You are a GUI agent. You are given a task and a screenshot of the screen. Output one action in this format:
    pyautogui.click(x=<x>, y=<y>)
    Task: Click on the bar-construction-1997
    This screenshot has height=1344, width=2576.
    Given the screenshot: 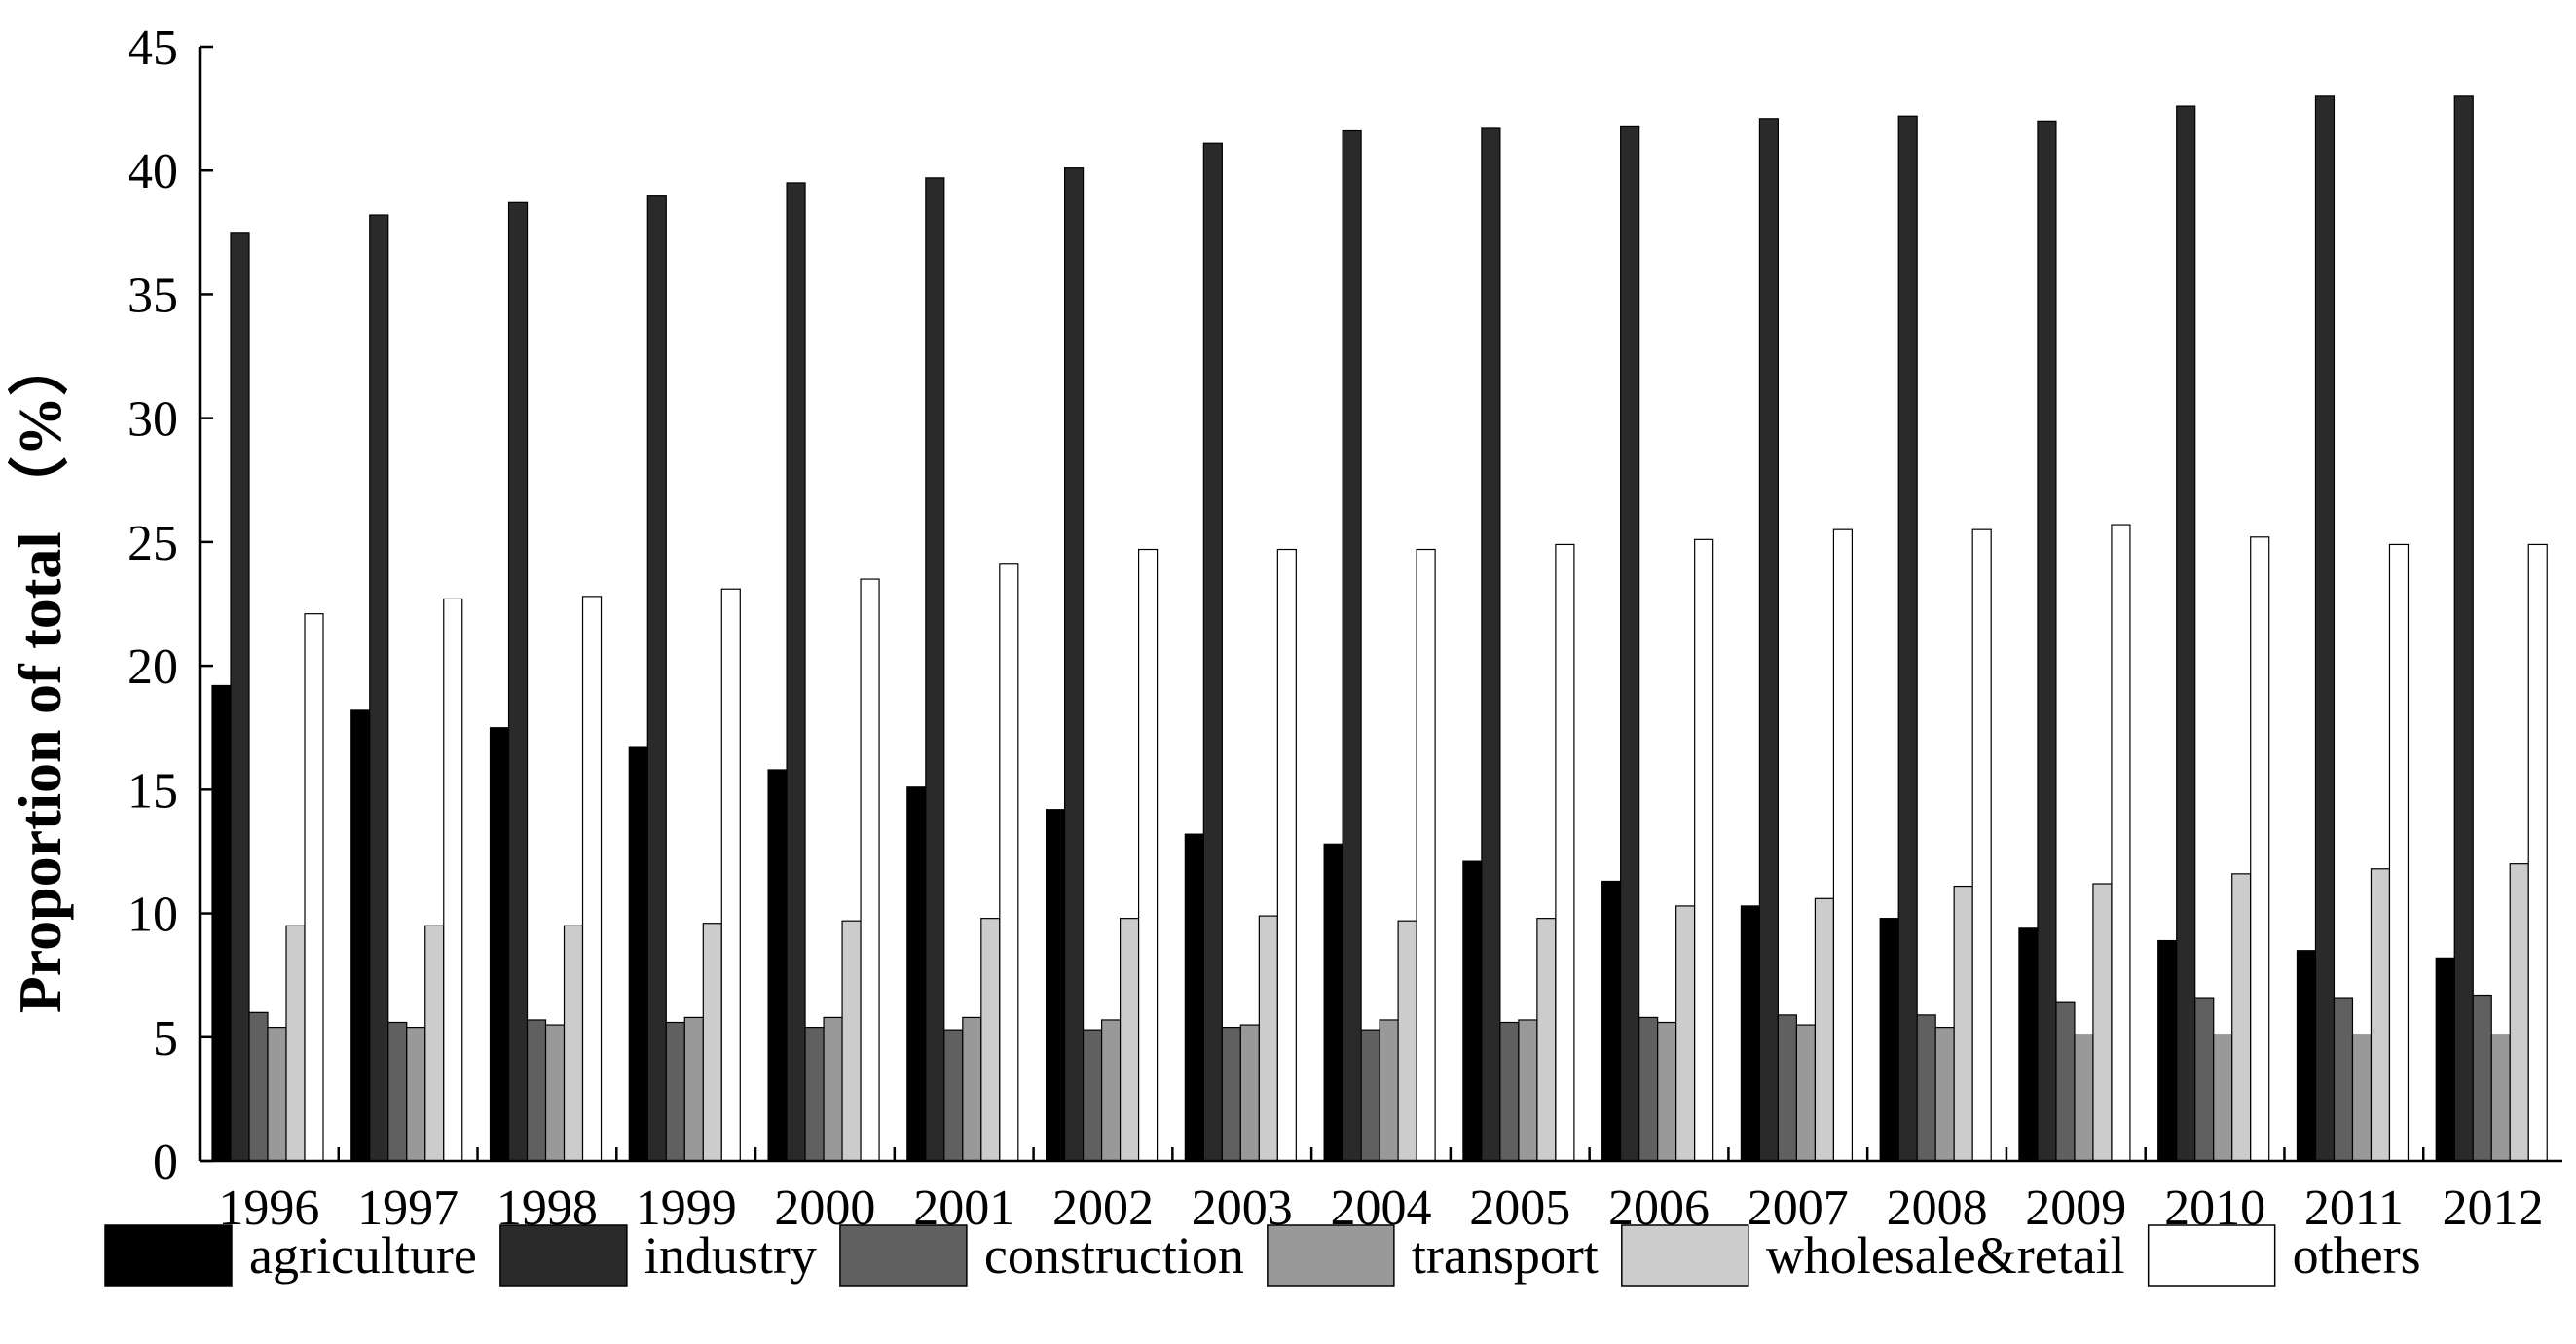 What is the action you would take?
    pyautogui.click(x=397, y=1091)
    